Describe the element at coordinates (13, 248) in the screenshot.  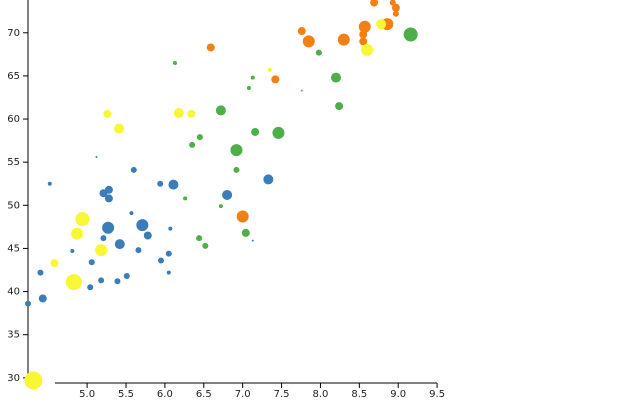
I see `y-tick-label: 45` at that location.